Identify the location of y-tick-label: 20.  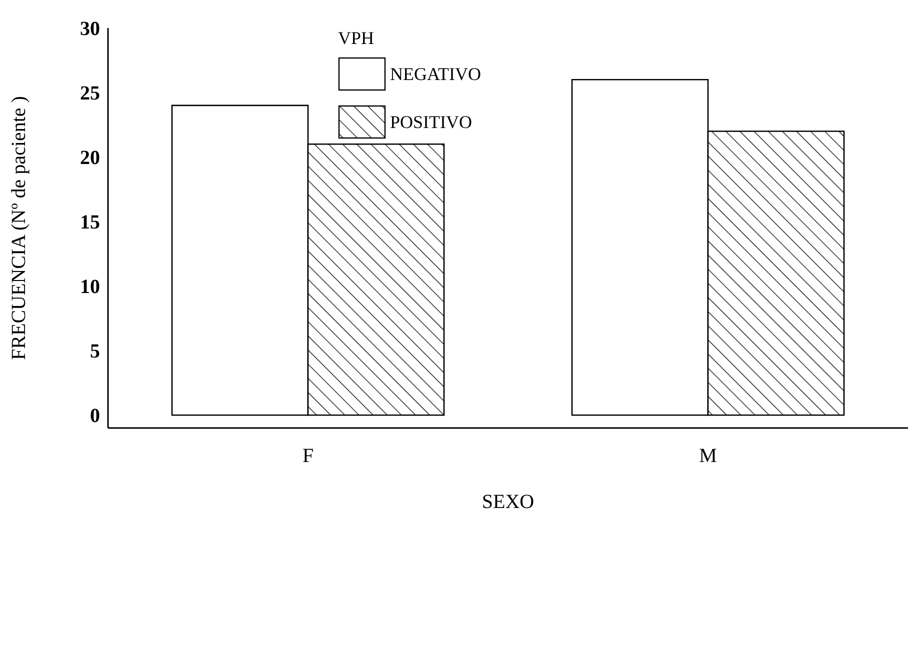
(90, 158).